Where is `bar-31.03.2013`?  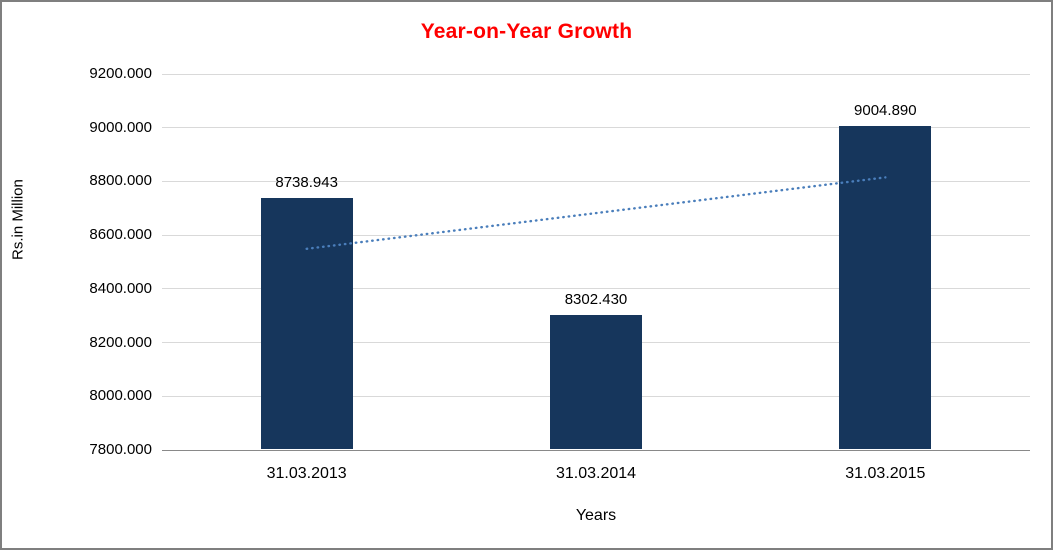 bar-31.03.2013 is located at coordinates (306, 323).